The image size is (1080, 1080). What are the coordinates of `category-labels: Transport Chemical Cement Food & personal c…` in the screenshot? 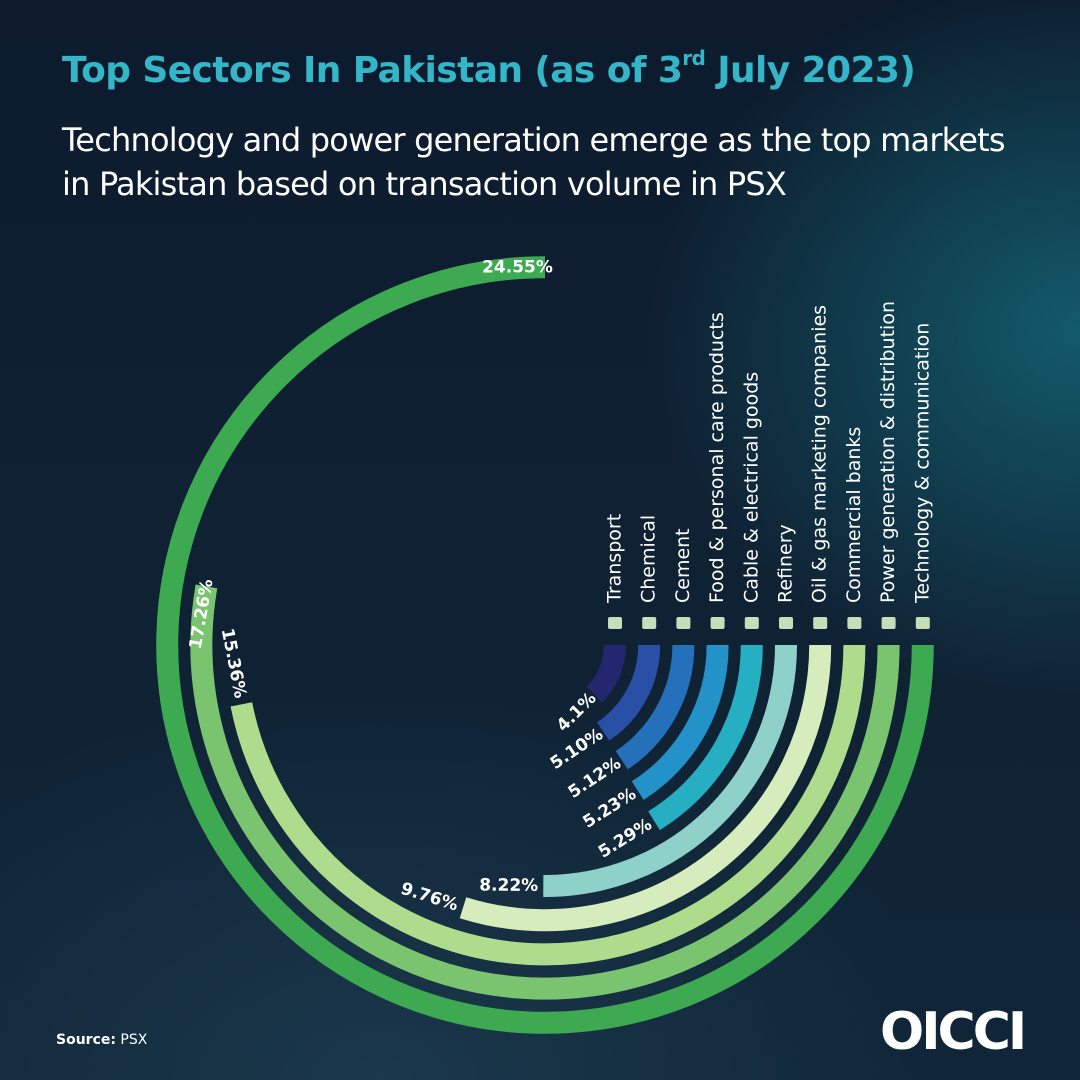 It's located at (769, 452).